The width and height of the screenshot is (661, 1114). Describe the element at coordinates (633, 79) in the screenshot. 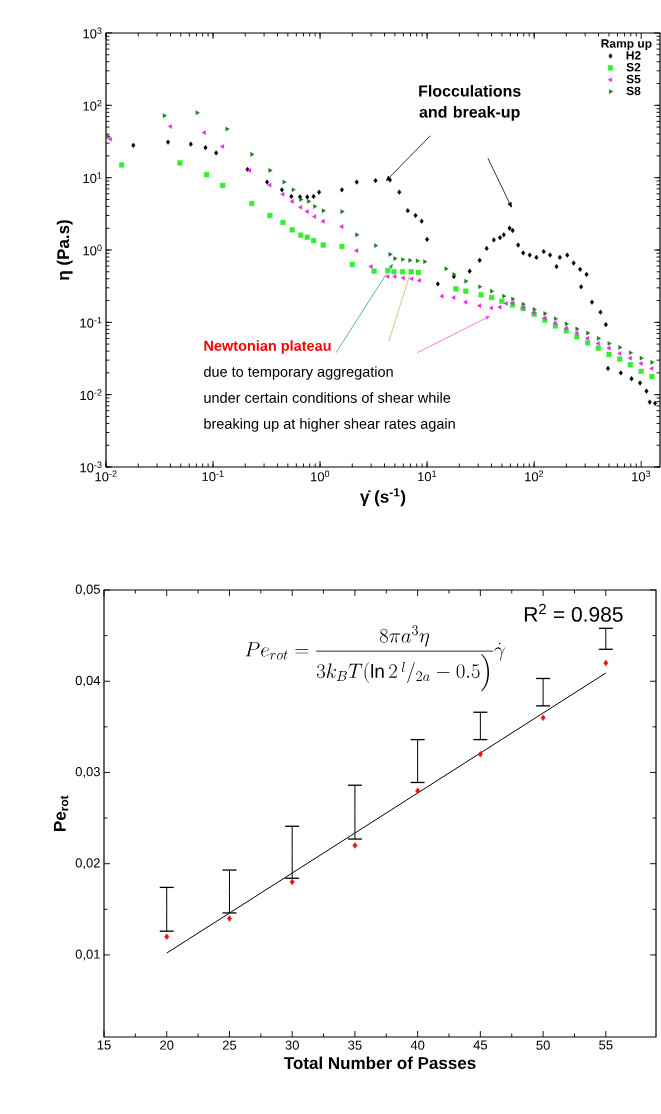

I see `legend-label: S5` at that location.